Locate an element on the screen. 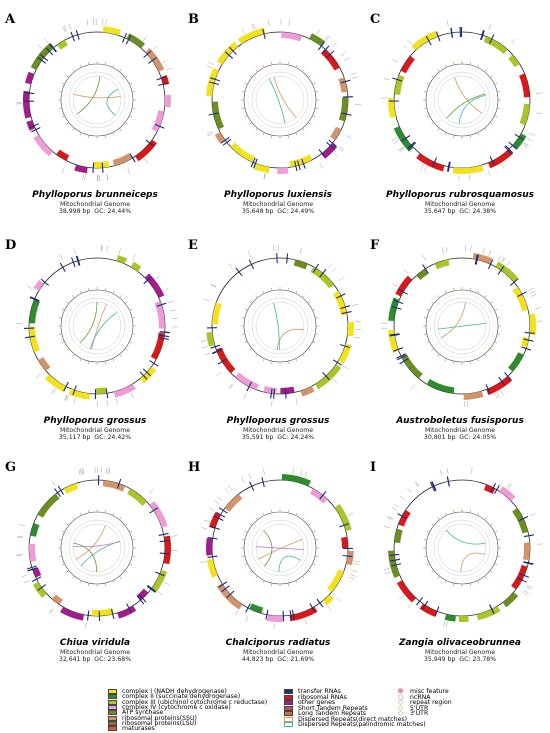 Image resolution: width=550 pixels, height=733 pixels. legend-item: transfer RNAs is located at coordinates (312, 691).